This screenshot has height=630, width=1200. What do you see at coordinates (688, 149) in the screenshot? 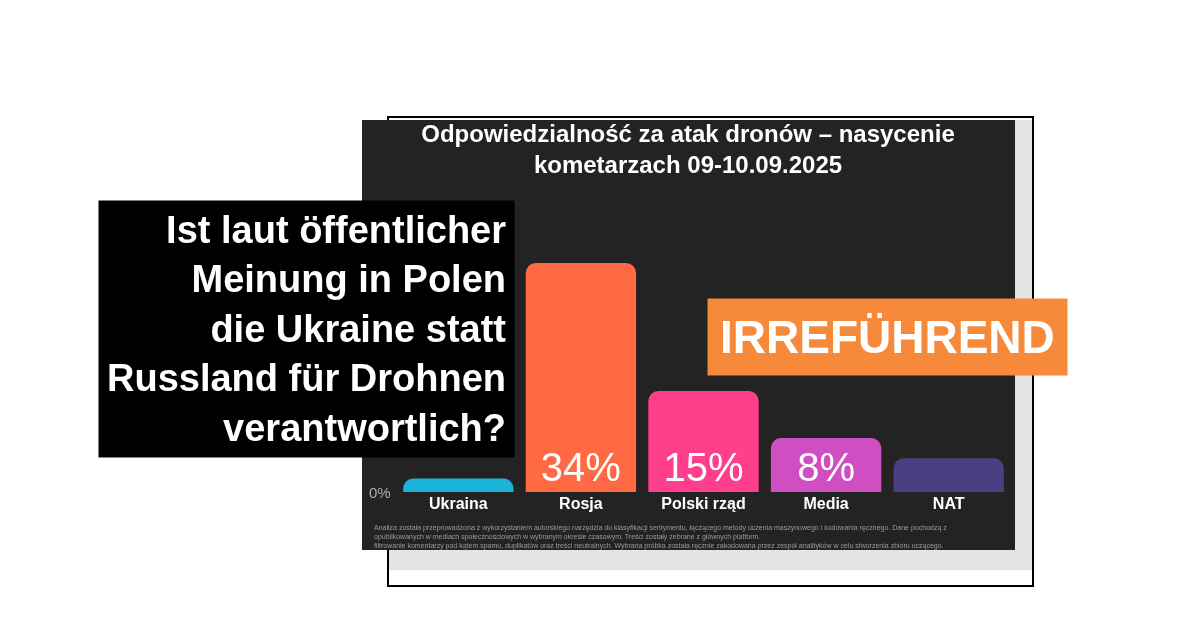
I see `chart-title: Odpowiedzialność za atak dronów – nasycenie kometarzach 09-10.09.2025` at bounding box center [688, 149].